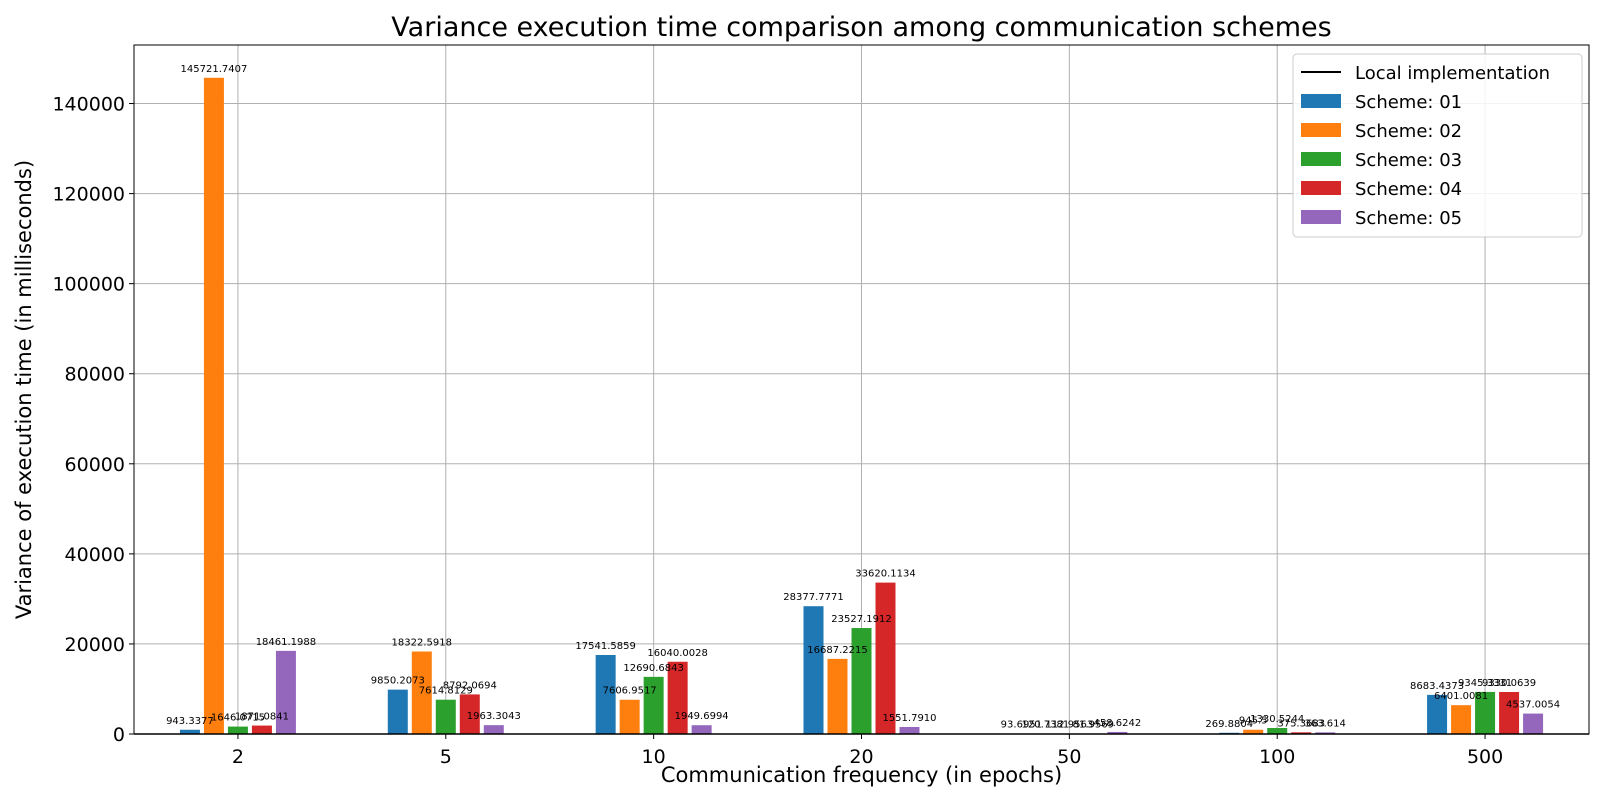  Describe the element at coordinates (88, 105) in the screenshot. I see `y-tick-label: 140000` at that location.